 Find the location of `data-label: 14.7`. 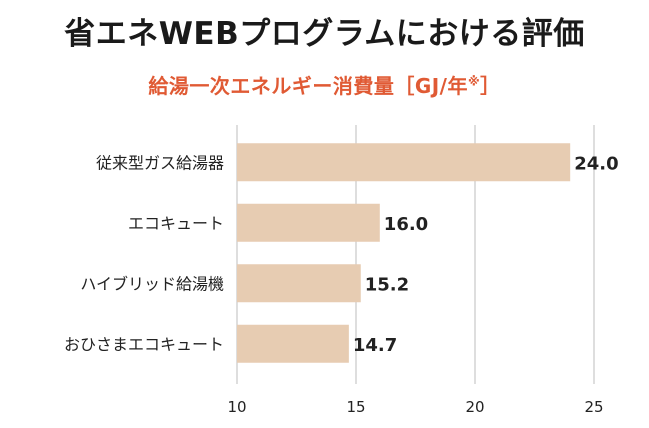

data-label: 14.7 is located at coordinates (375, 345).